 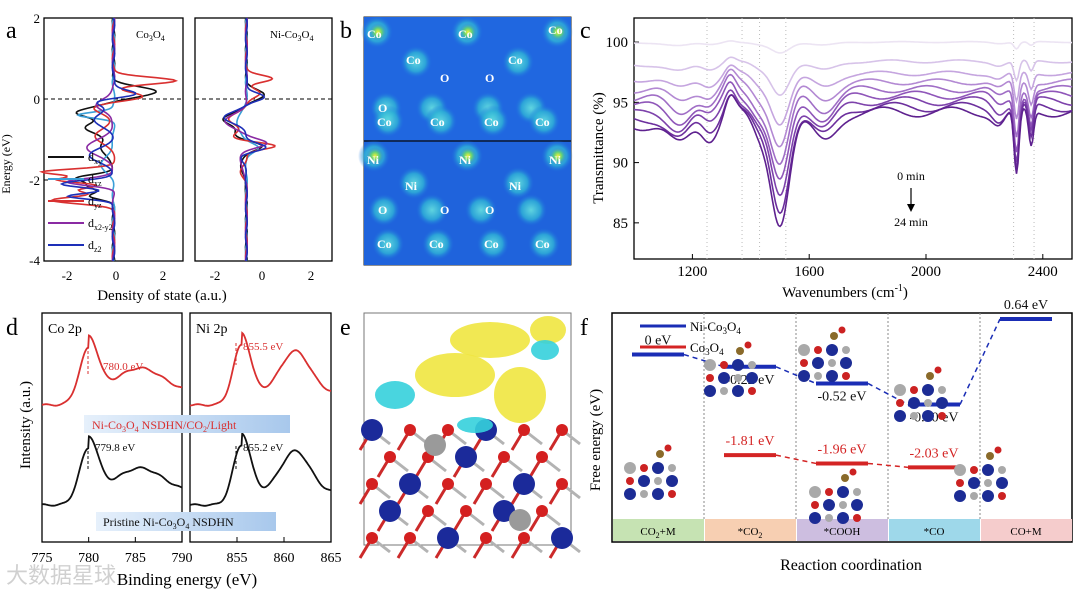 I want to click on fe-level-label-1-2: -1.96 eV, so click(x=842, y=449).